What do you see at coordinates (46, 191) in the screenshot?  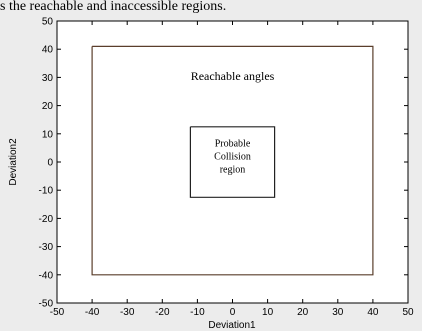 I see `y-tick-label: -10` at bounding box center [46, 191].